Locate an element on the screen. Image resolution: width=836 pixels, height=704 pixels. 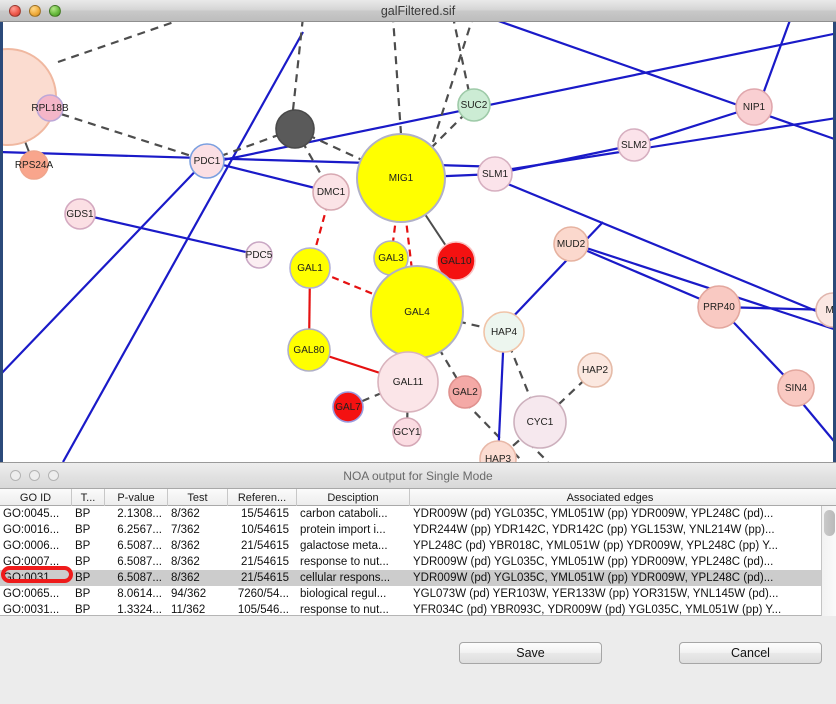
graph-node-GDS1: GDS1 is located at coordinates (80, 214).